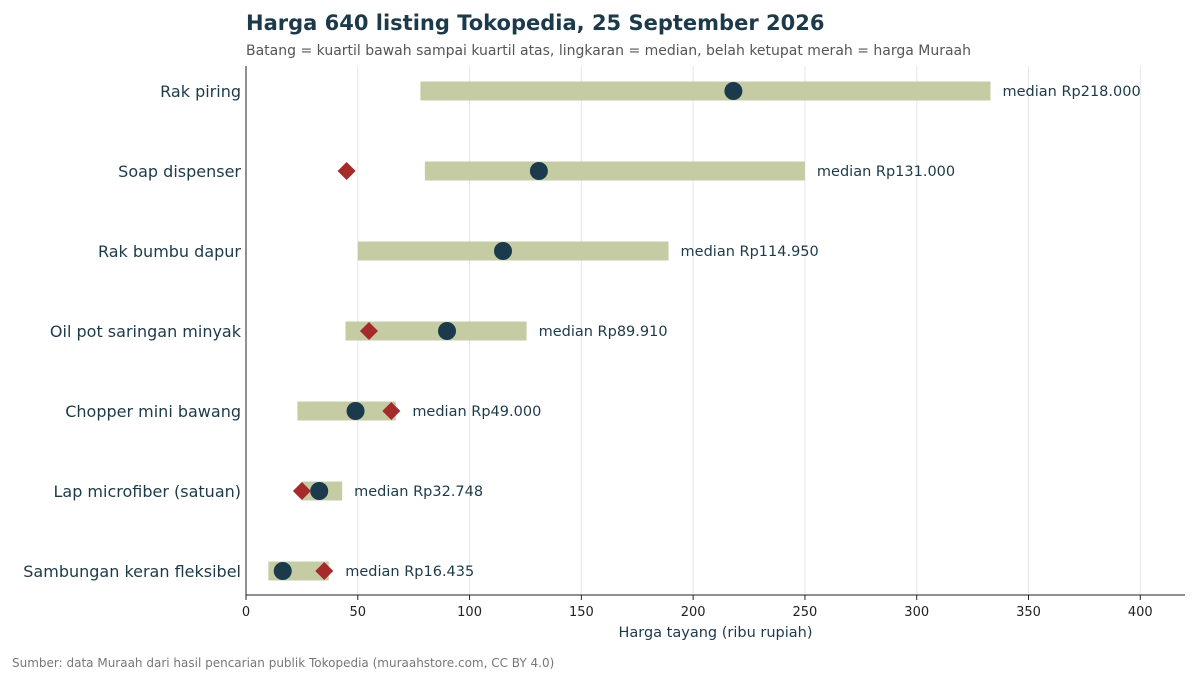  I want to click on x-tick-label: 300, so click(916, 612).